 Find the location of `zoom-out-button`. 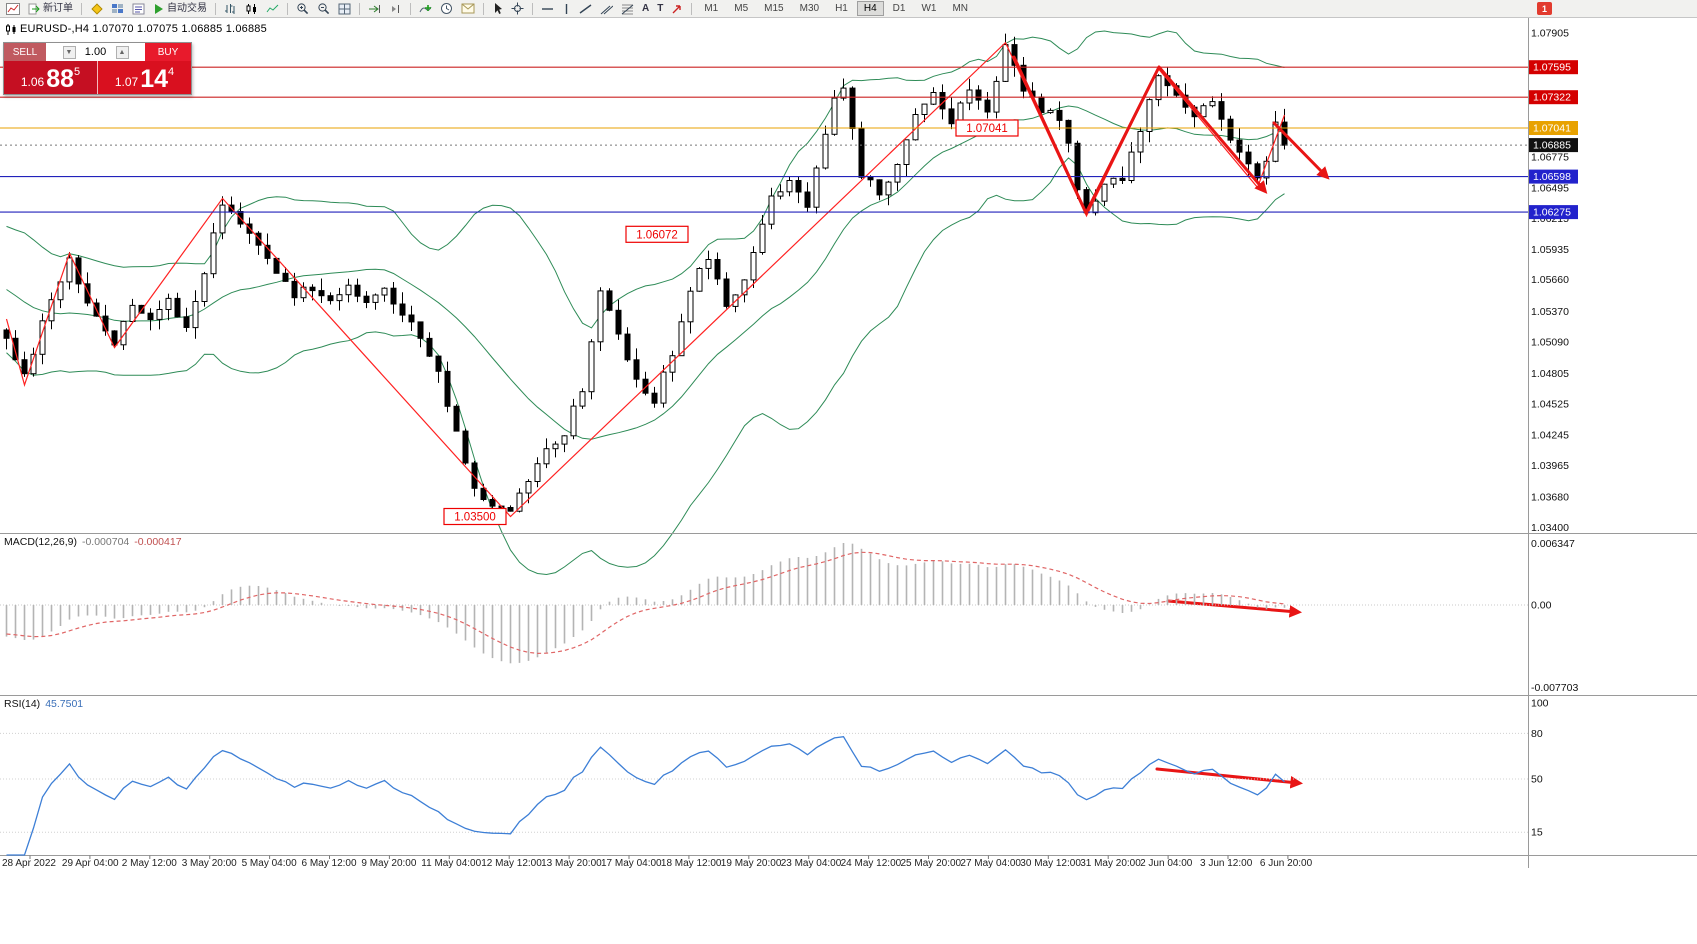

zoom-out-button is located at coordinates (323, 9).